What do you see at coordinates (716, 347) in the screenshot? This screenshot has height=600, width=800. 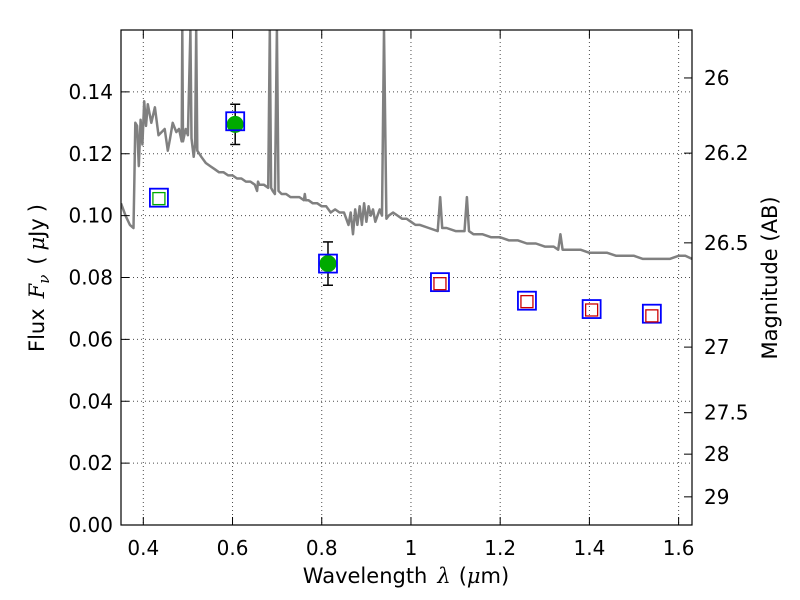 I see `y2-tick-label: 27` at bounding box center [716, 347].